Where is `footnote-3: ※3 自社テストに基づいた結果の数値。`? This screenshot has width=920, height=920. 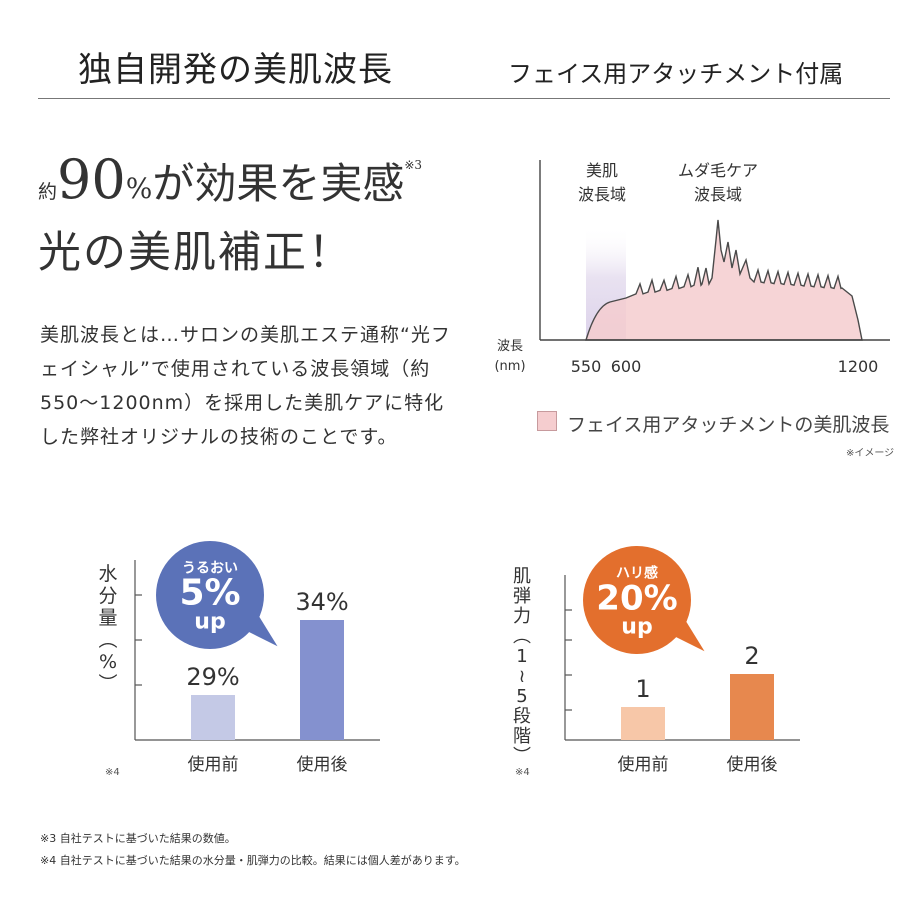
footnote-3: ※3 自社テストに基づいた結果の数値。 is located at coordinates (138, 838).